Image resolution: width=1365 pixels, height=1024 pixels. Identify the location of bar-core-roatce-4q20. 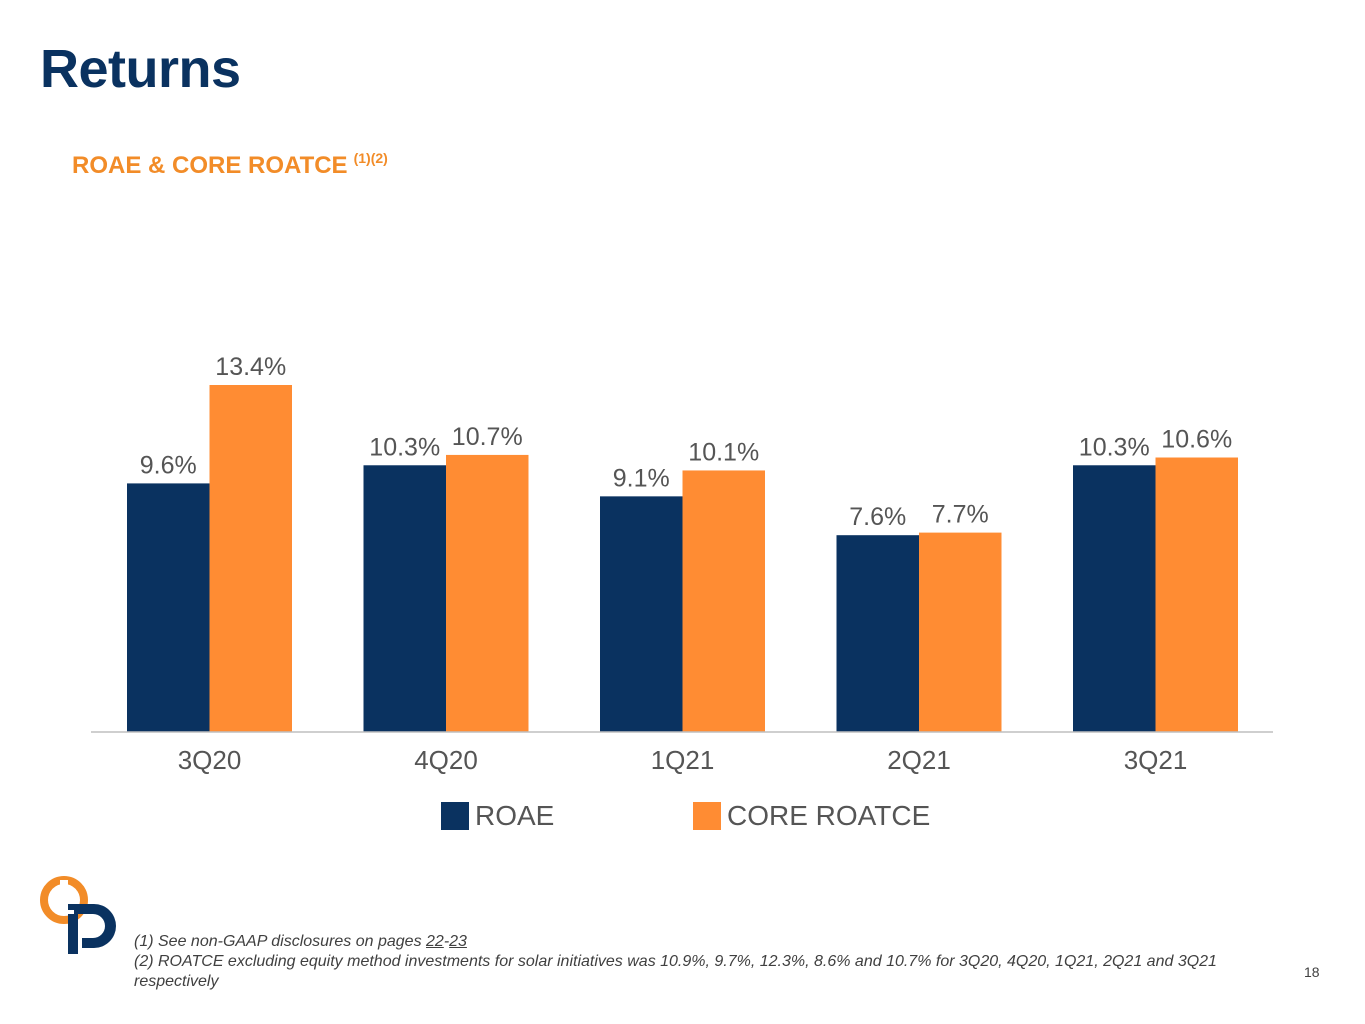
(487, 593).